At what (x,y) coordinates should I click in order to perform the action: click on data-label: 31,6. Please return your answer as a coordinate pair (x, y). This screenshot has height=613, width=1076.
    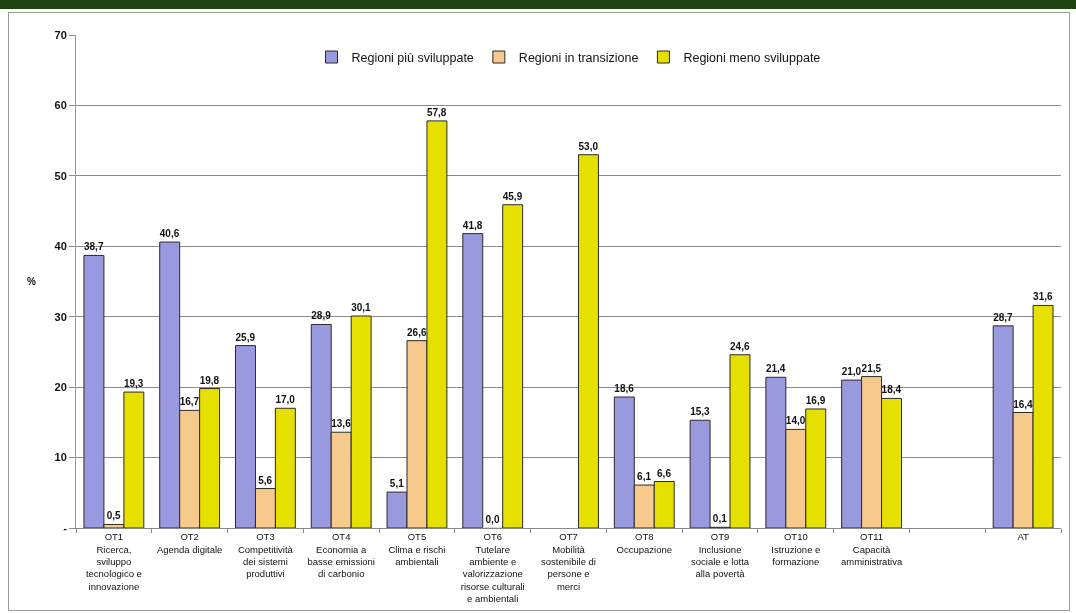
    Looking at the image, I should click on (1043, 297).